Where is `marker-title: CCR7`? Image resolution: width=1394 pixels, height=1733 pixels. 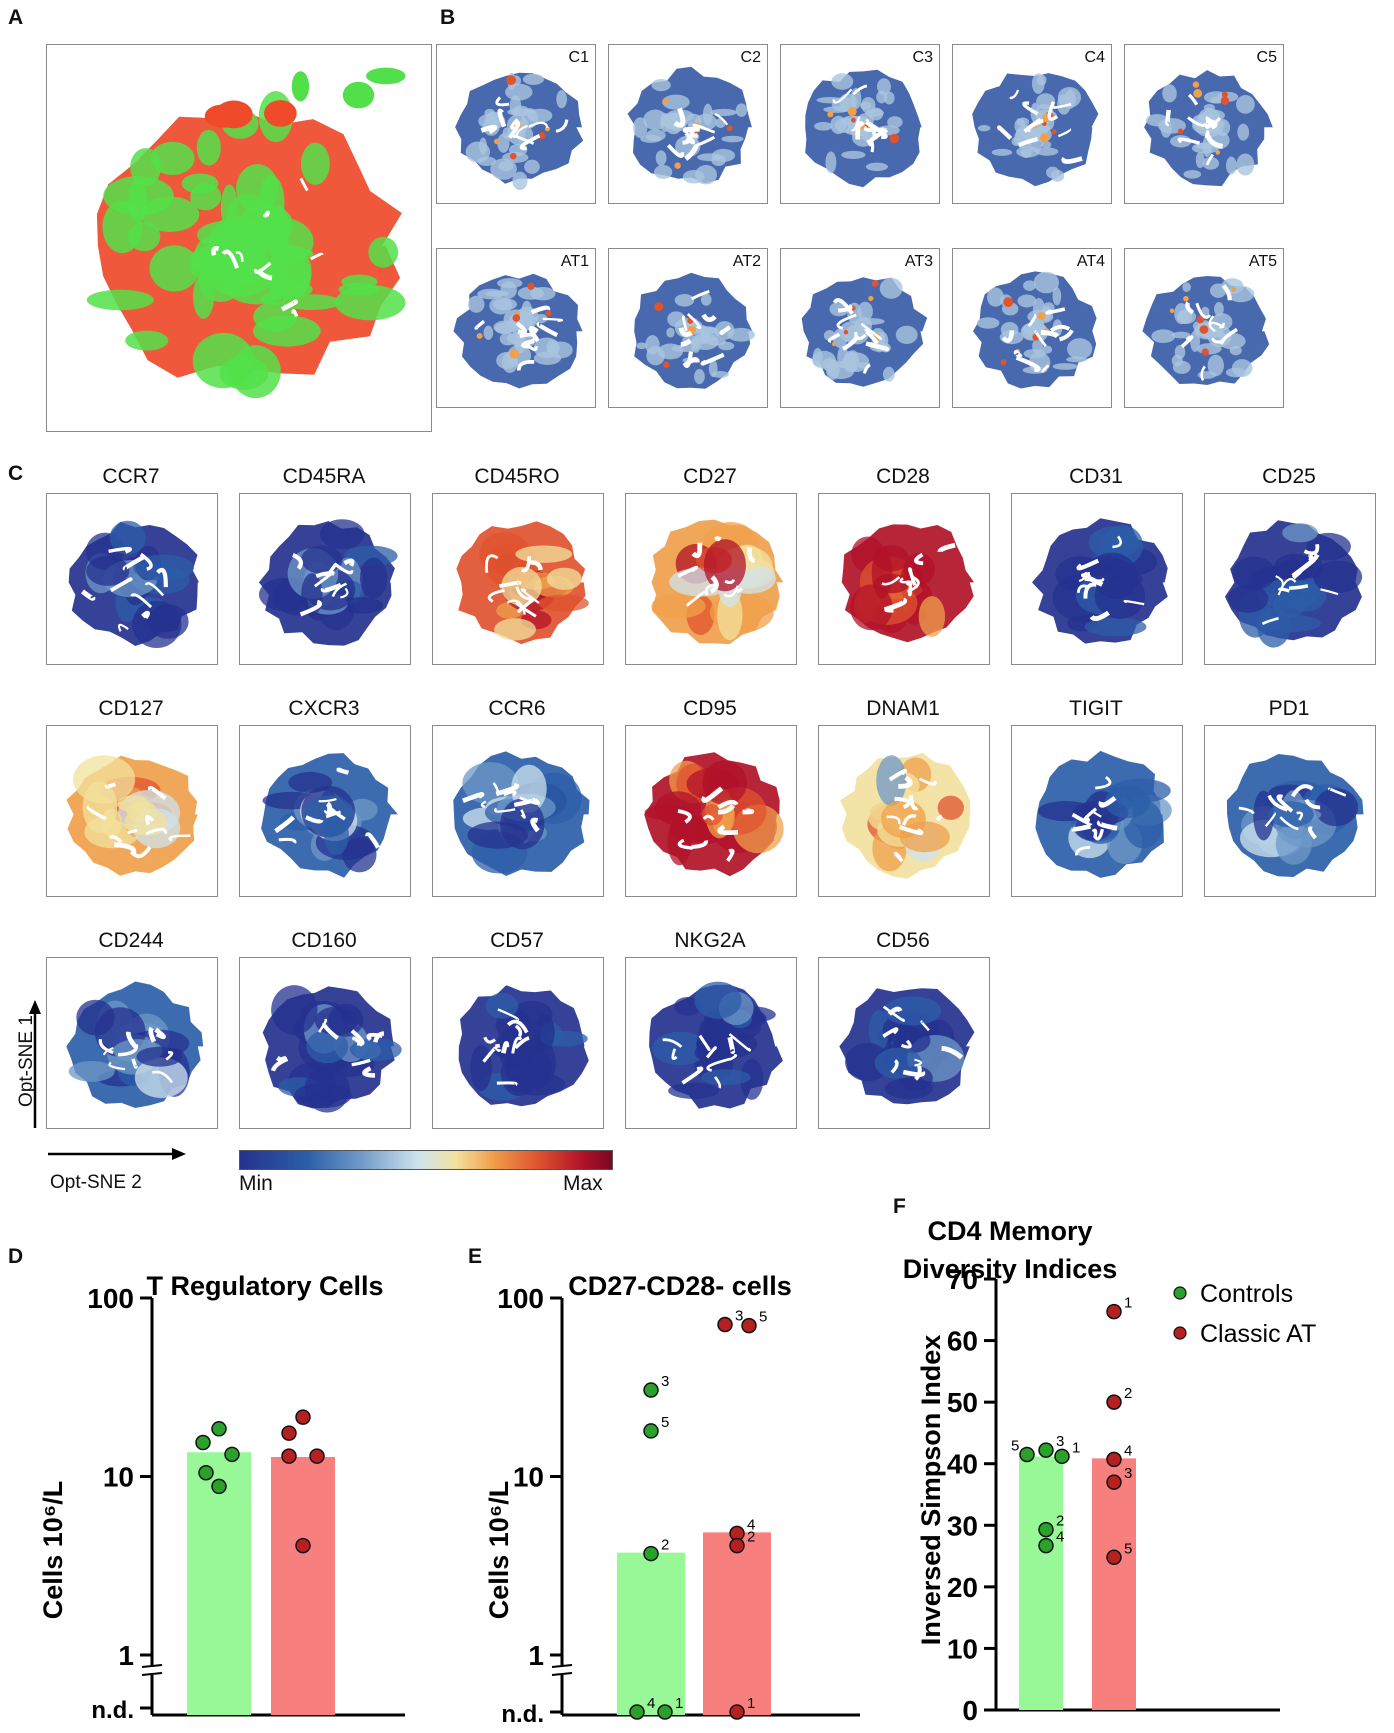
marker-title: CCR7 is located at coordinates (131, 476).